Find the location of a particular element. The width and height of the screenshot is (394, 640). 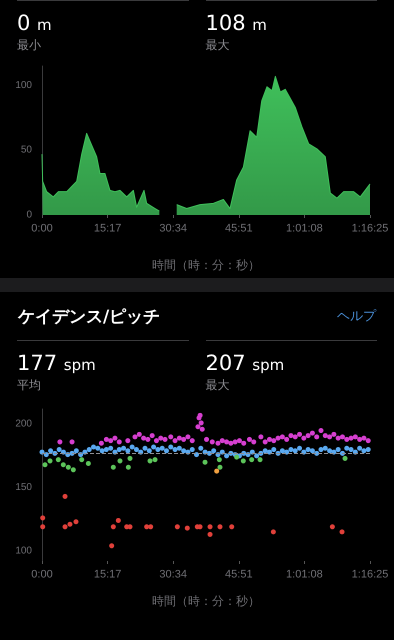

y-tick-label: 0 is located at coordinates (29, 215).